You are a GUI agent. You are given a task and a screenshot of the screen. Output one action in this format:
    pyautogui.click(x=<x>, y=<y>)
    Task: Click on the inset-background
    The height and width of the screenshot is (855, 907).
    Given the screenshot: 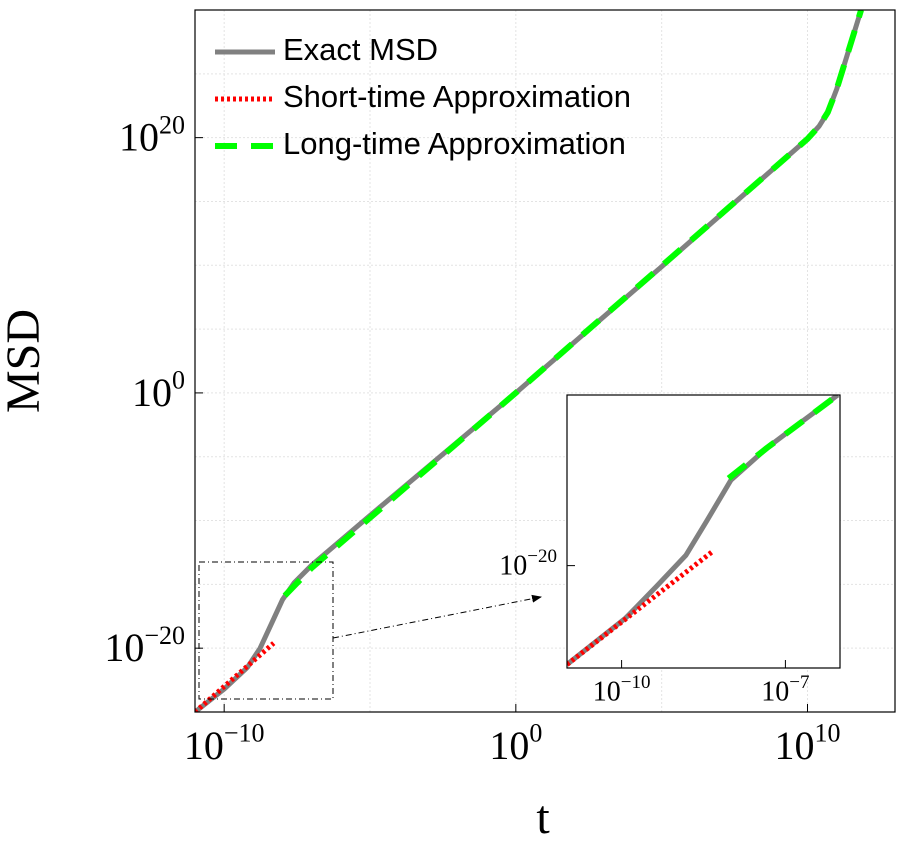 What is the action you would take?
    pyautogui.click(x=703, y=531)
    